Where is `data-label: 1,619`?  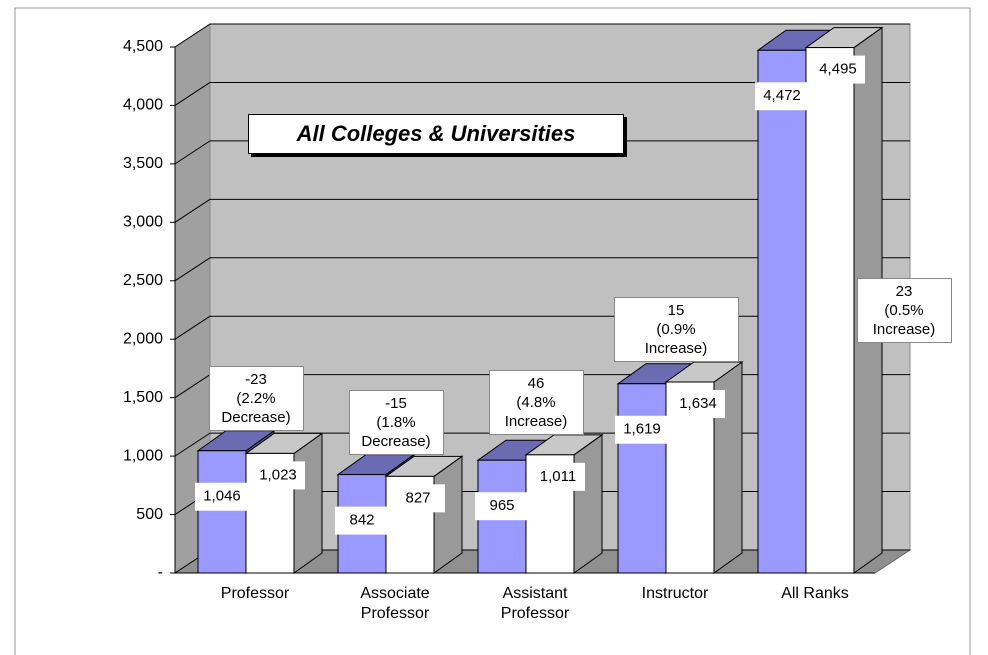 data-label: 1,619 is located at coordinates (642, 429).